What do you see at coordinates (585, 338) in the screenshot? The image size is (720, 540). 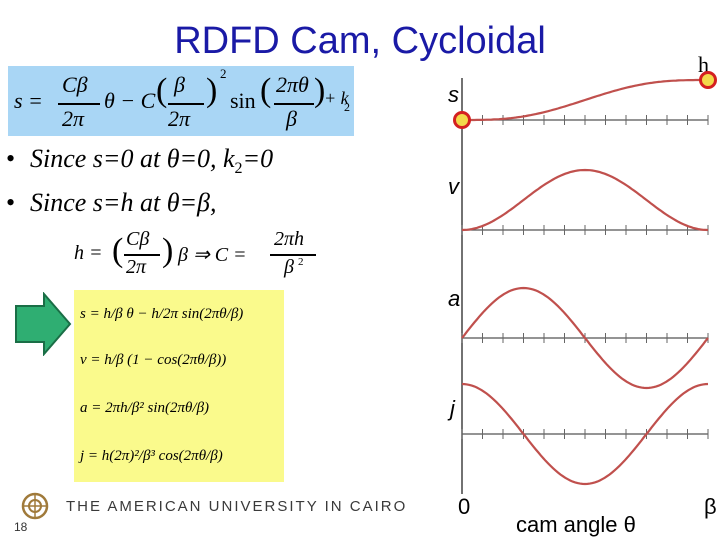 I see `curve-a` at bounding box center [585, 338].